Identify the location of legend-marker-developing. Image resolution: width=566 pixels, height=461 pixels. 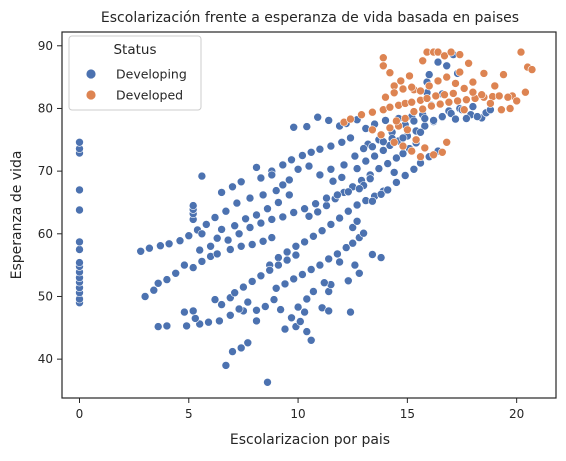
(91, 74).